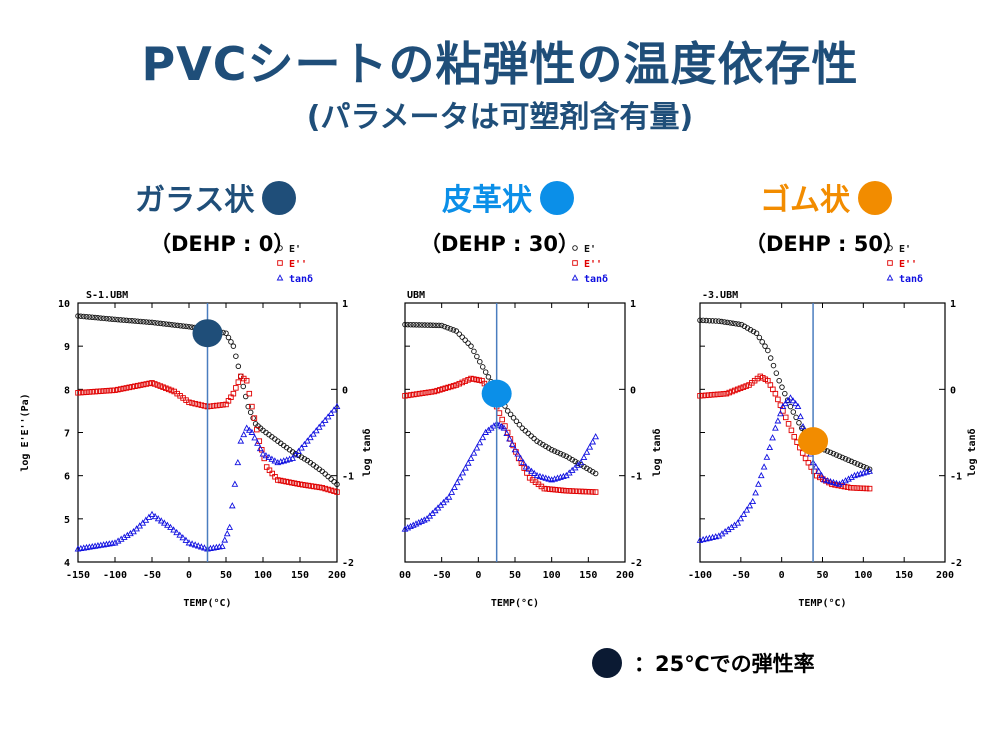 The width and height of the screenshot is (1000, 740). I want to click on legend-label: E', so click(590, 249).